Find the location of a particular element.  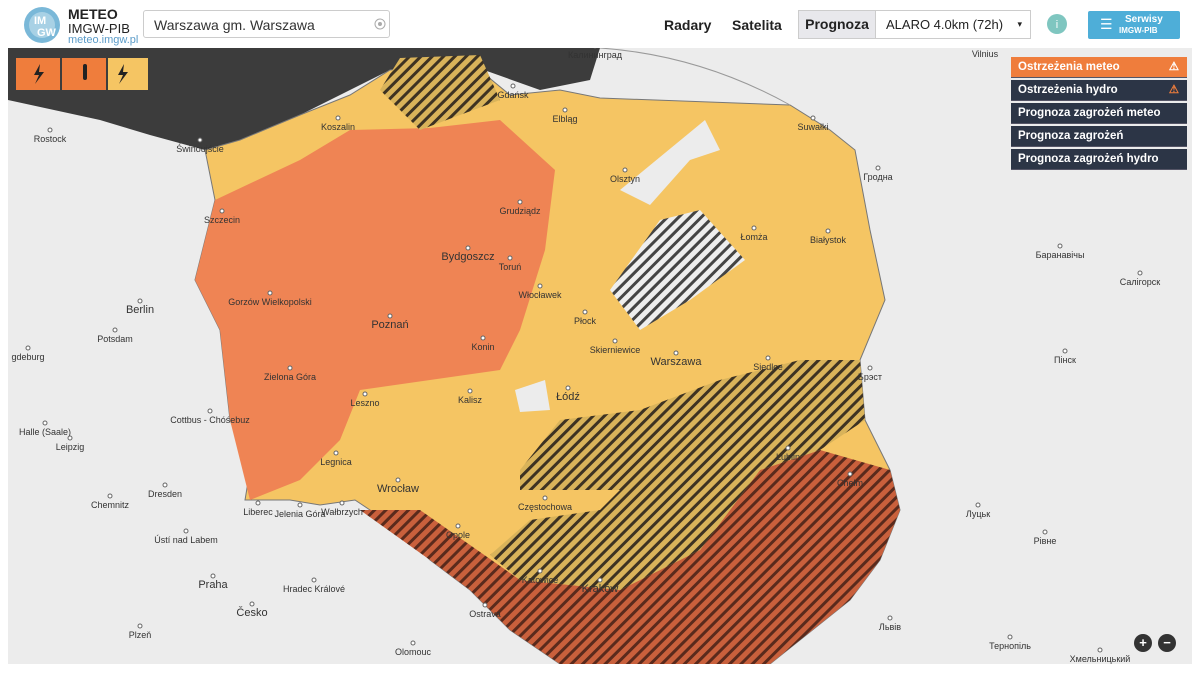

place-label: Rostock is located at coordinates (50, 139).